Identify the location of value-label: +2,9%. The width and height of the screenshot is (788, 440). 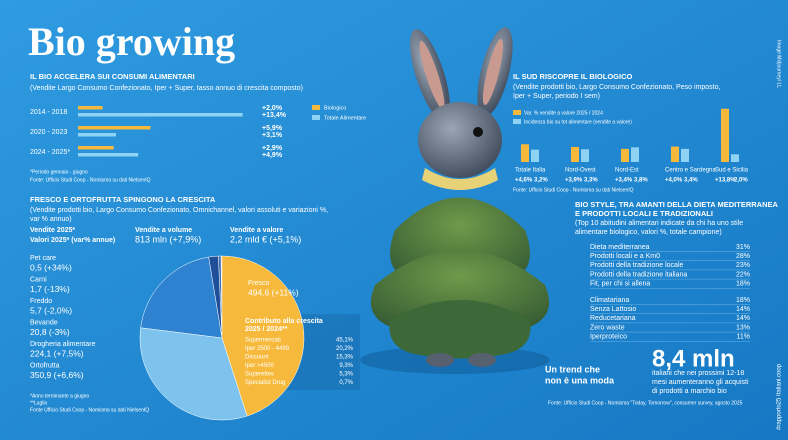
(272, 148).